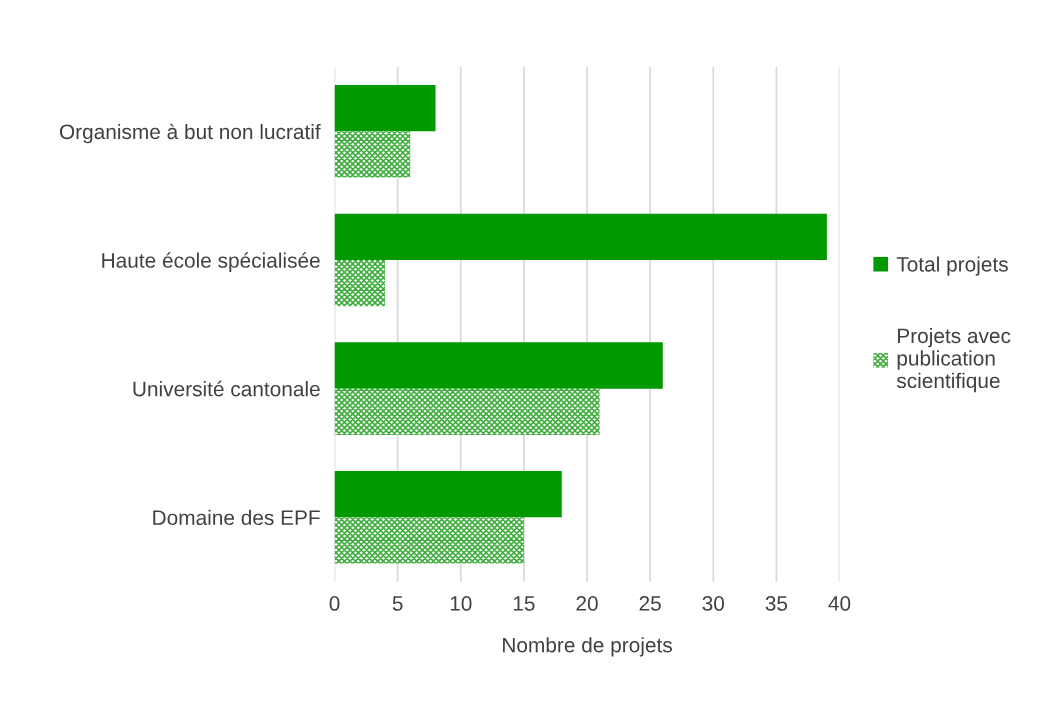 This screenshot has width=1052, height=705. I want to click on y-tick-label: Domaine des EPF, so click(236, 517).